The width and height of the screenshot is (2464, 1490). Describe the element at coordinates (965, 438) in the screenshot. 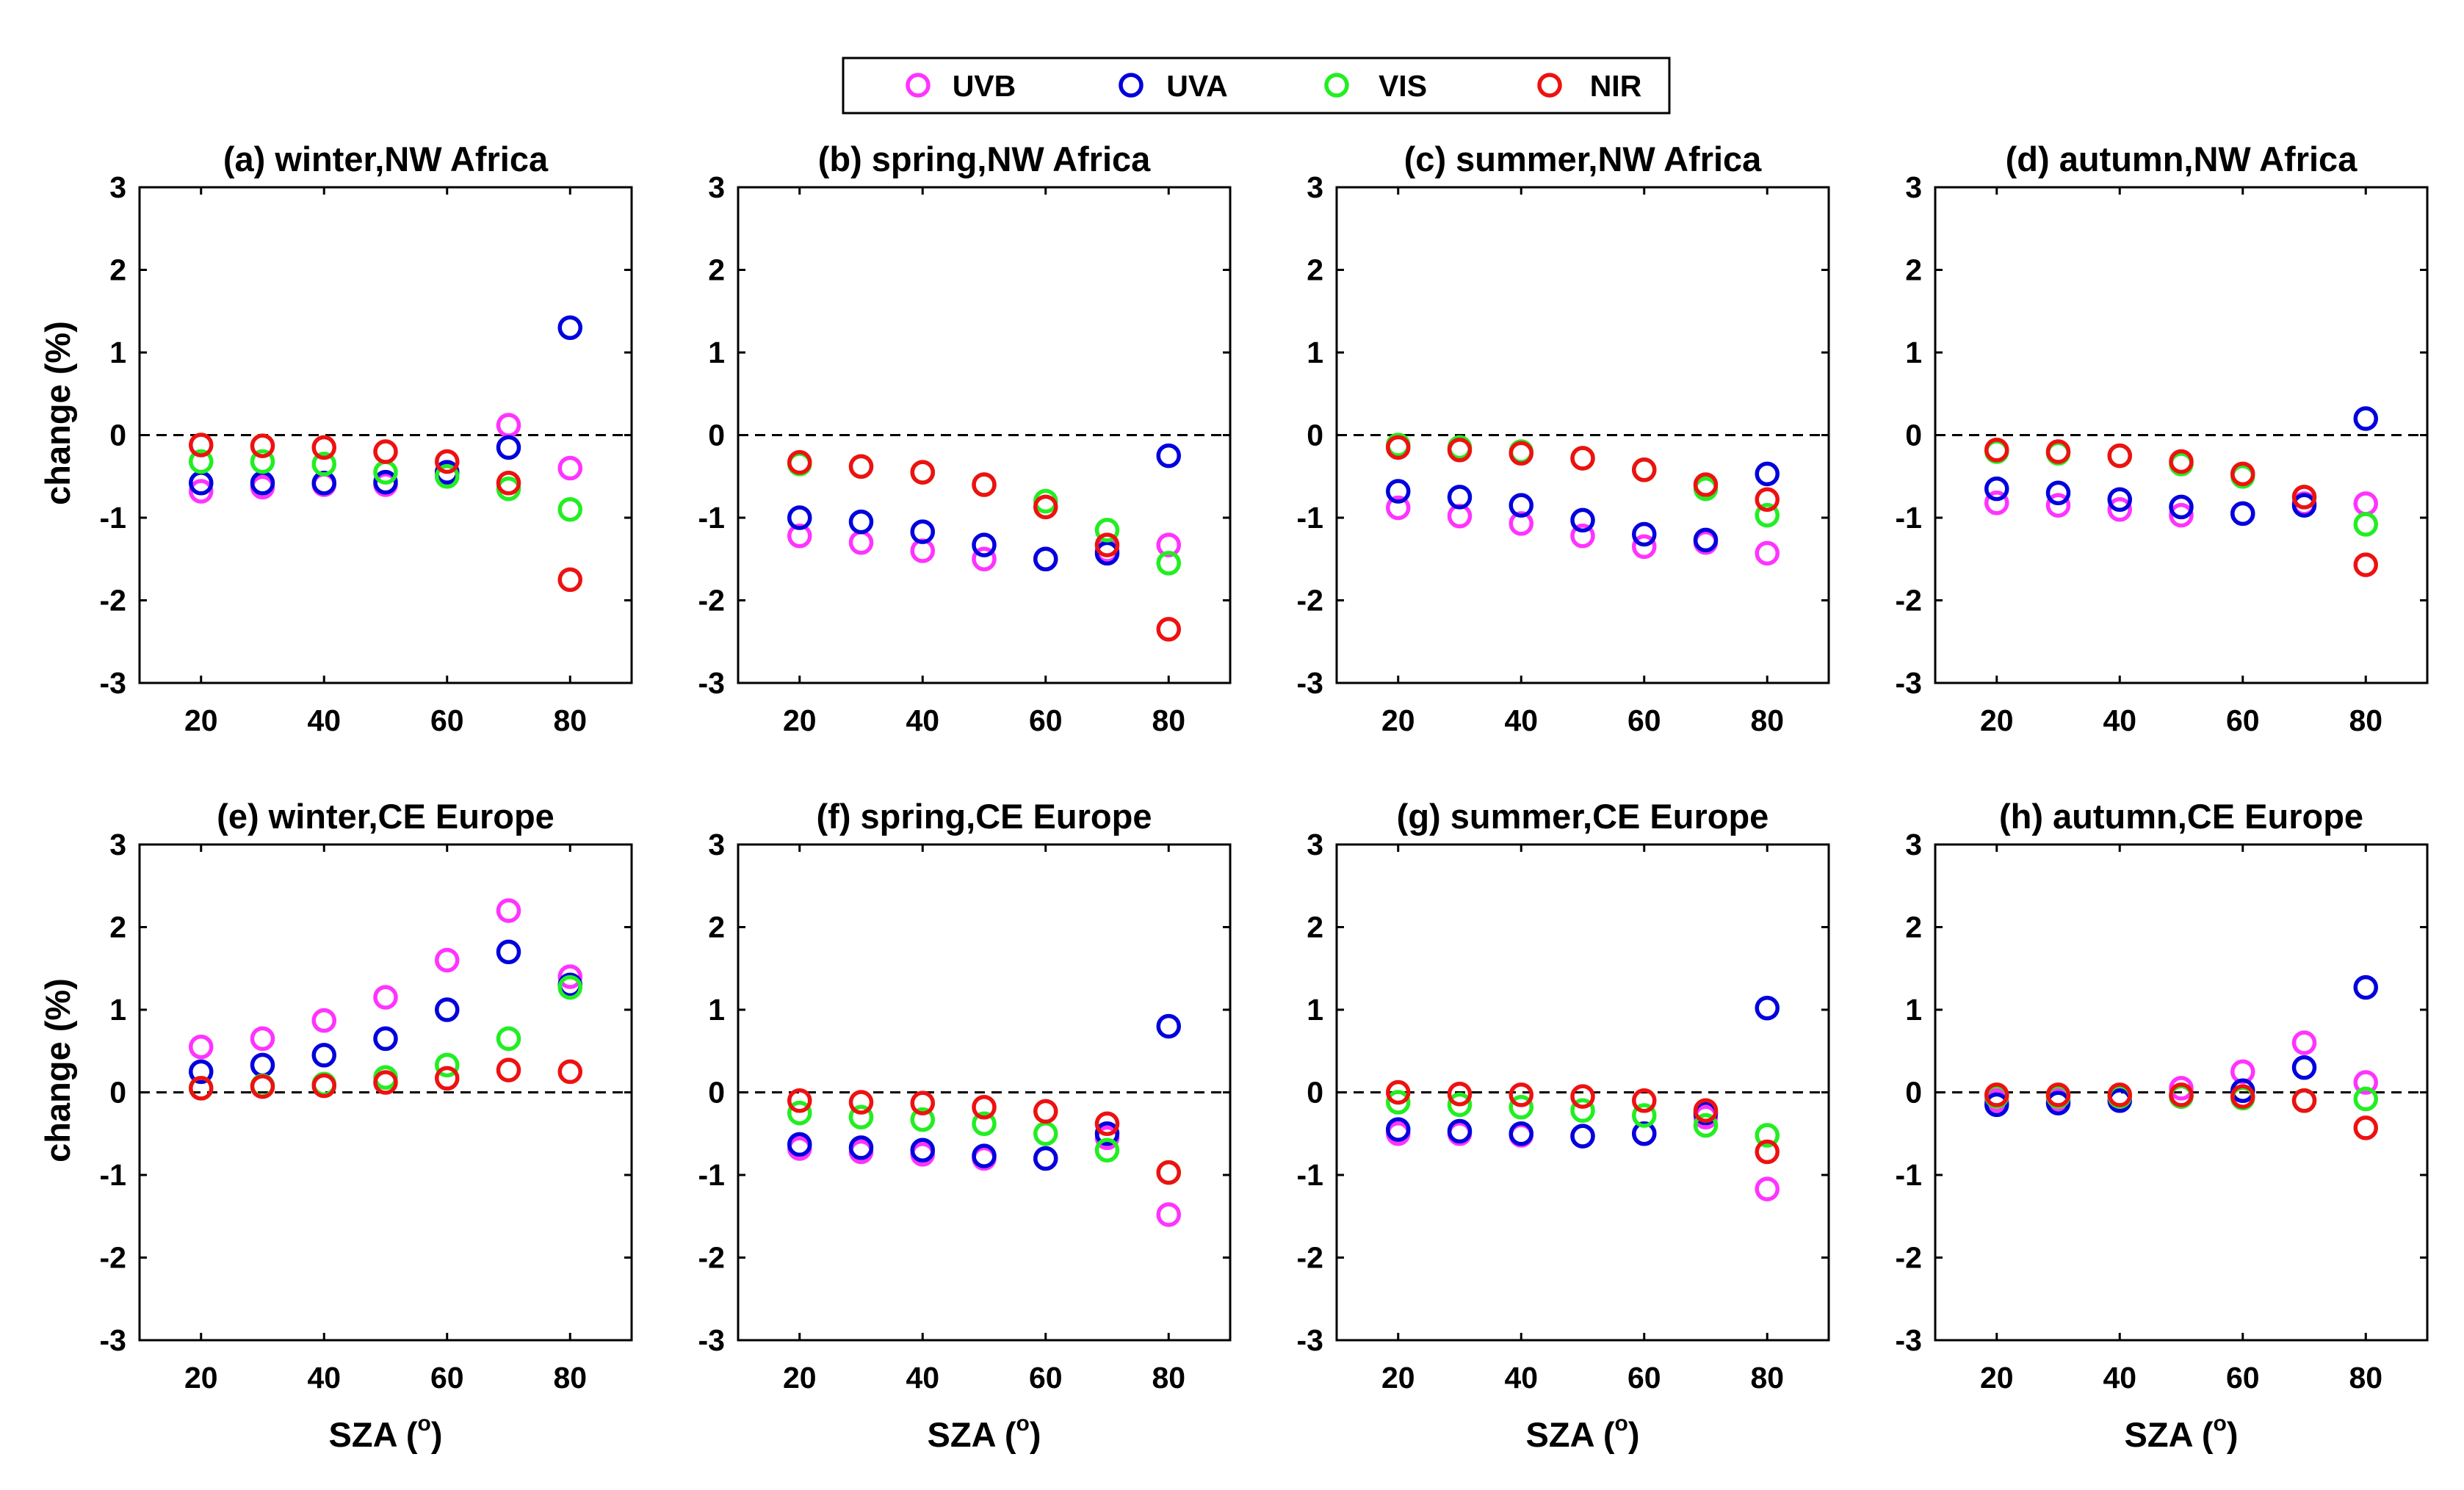

I see `panel-b: 3 2 1 0 -1 -2 -3 20 40 60 80 (b) spring,NW Africa` at that location.